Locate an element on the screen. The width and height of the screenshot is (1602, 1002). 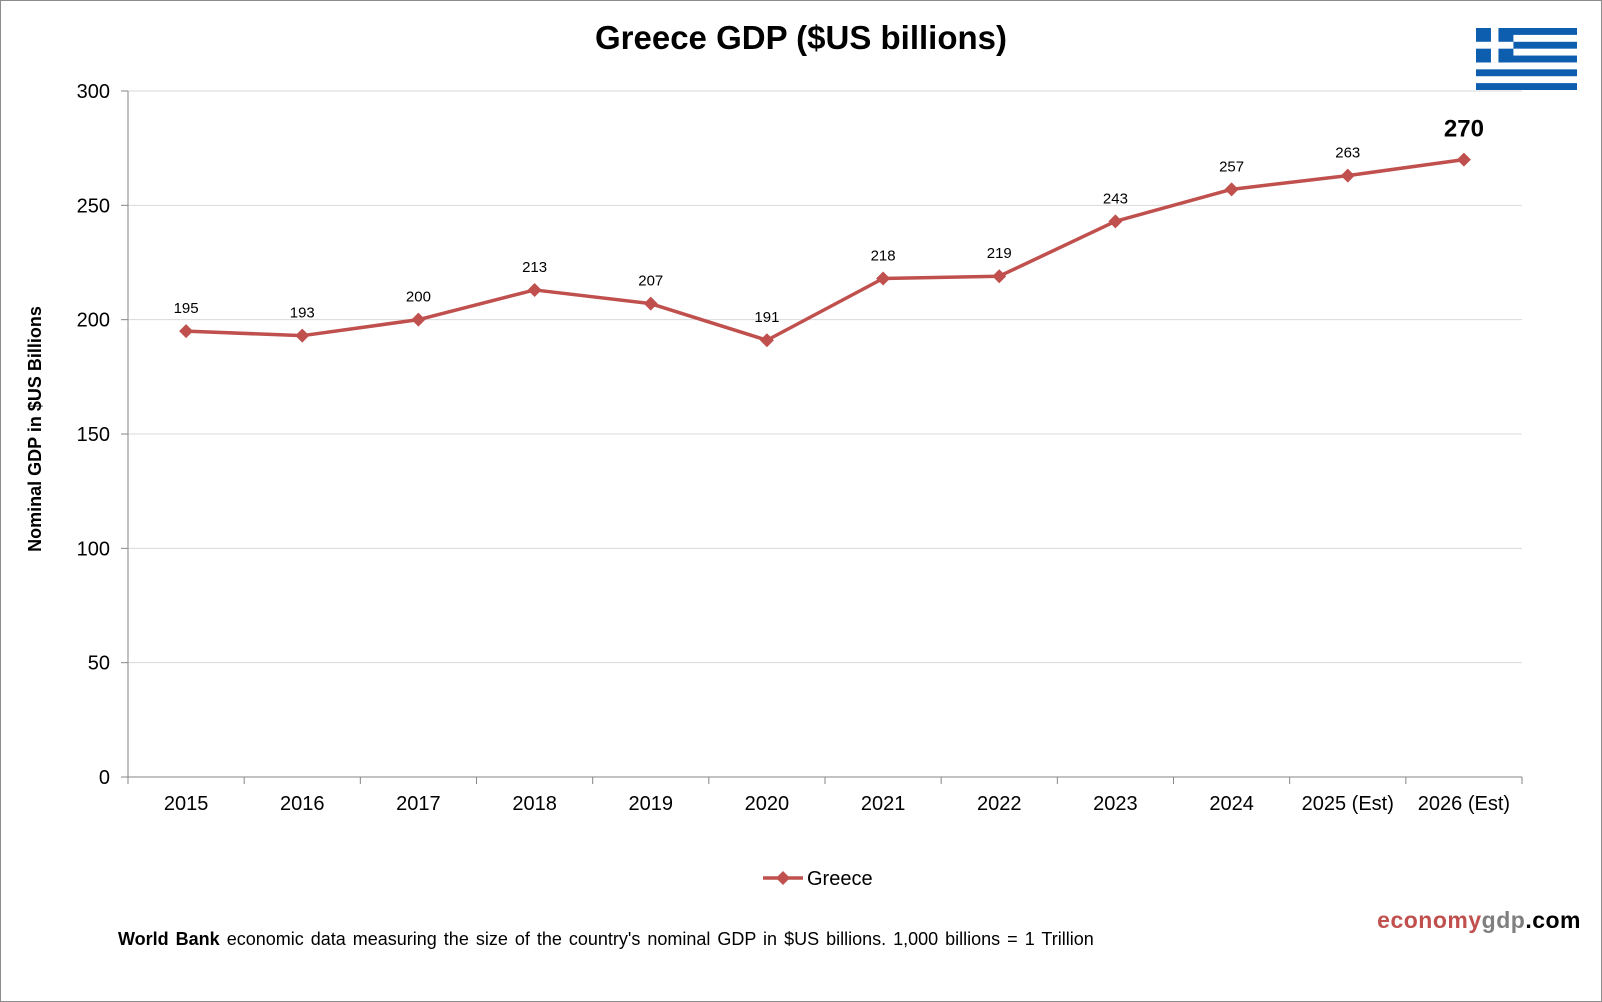
brand-part-gdp: gdp is located at coordinates (1503, 920).